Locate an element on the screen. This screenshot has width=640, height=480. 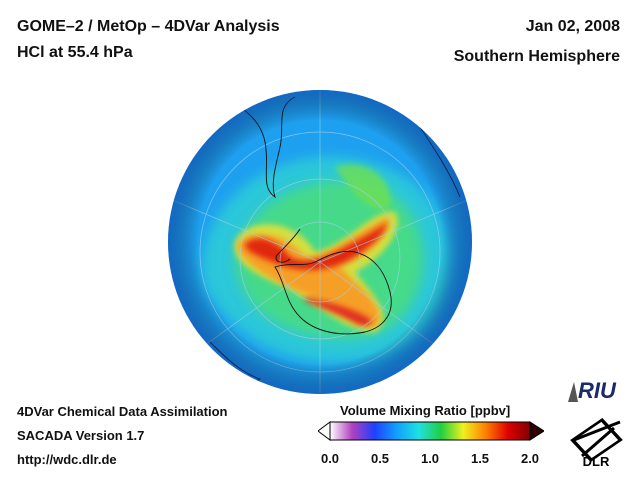
colorbar-tick-label: 0.0 is located at coordinates (330, 458).